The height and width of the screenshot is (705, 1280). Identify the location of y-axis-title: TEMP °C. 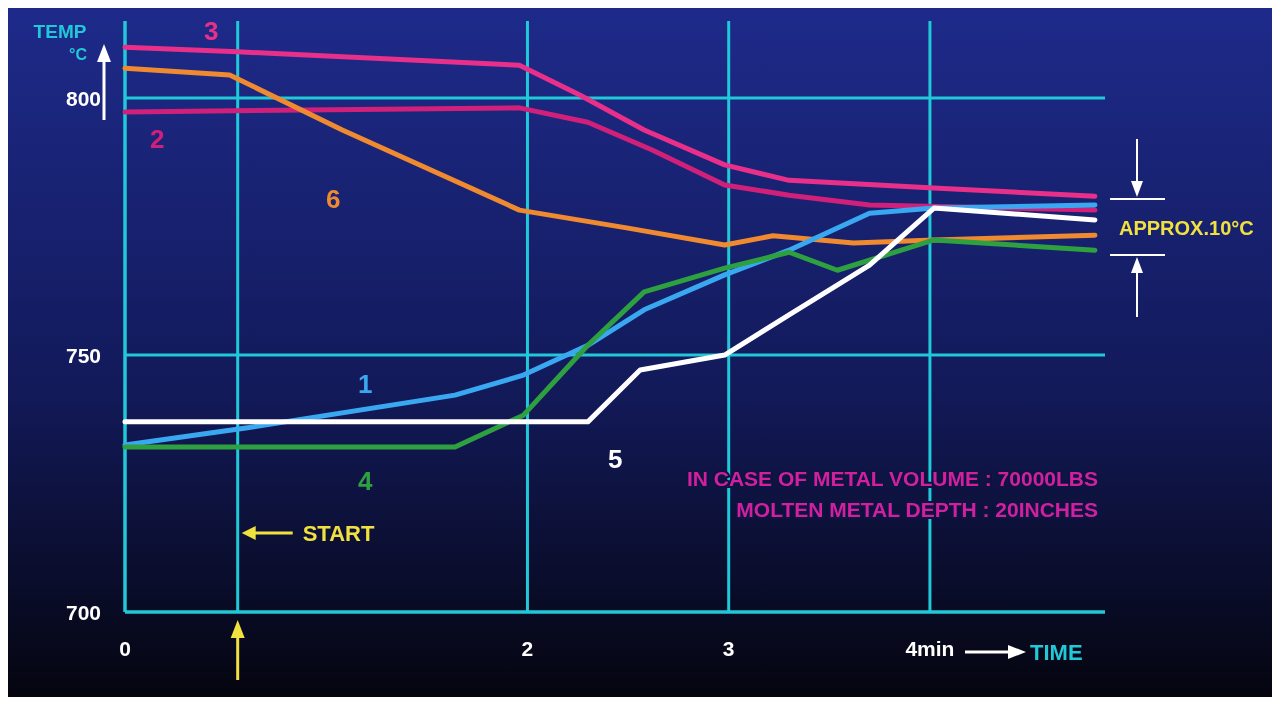
(60, 42).